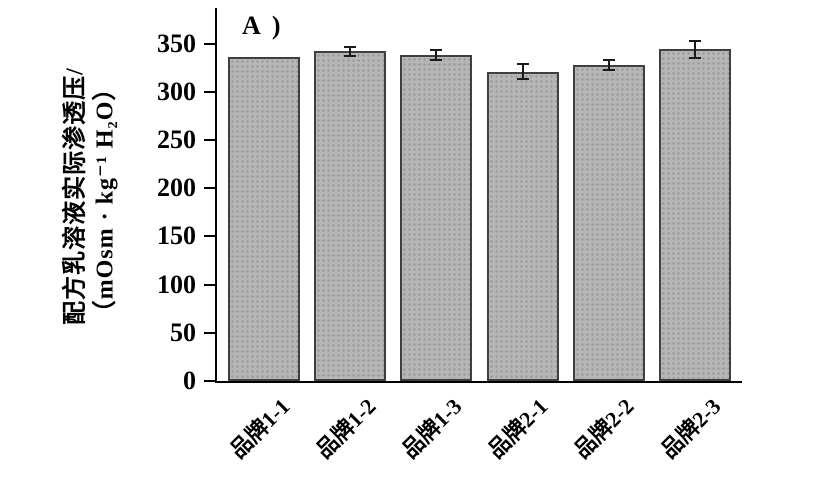  I want to click on x-axis-category-label: 品牌1-2, so click(345, 428).